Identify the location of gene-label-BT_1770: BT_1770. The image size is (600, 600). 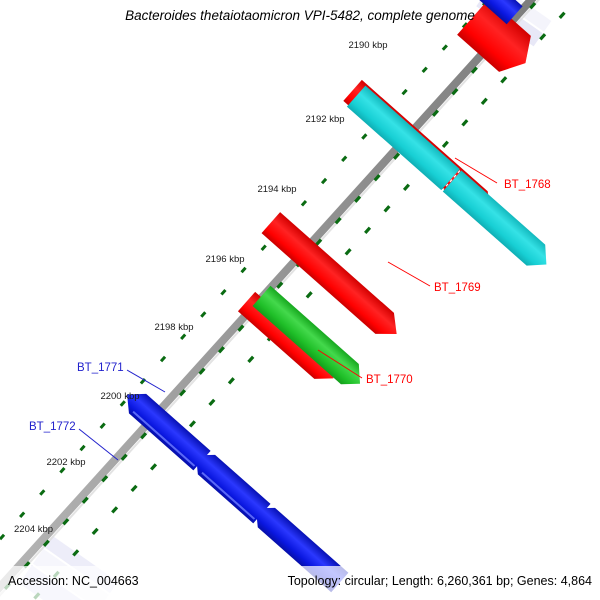
(389, 380).